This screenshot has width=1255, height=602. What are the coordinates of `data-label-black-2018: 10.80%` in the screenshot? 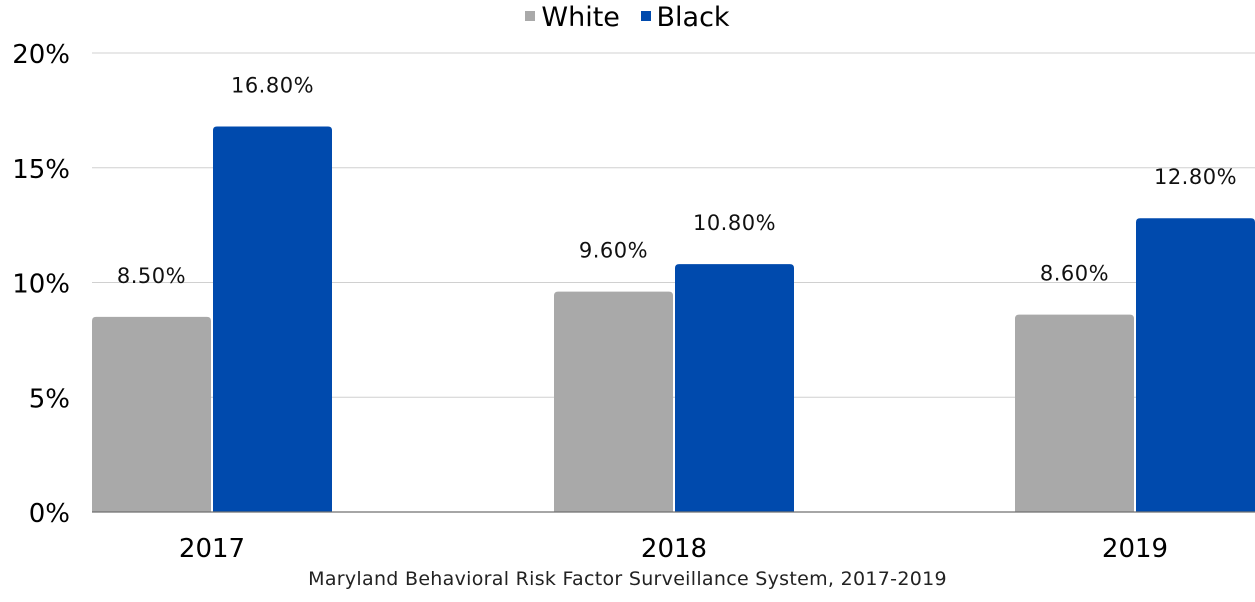 It's located at (734, 223).